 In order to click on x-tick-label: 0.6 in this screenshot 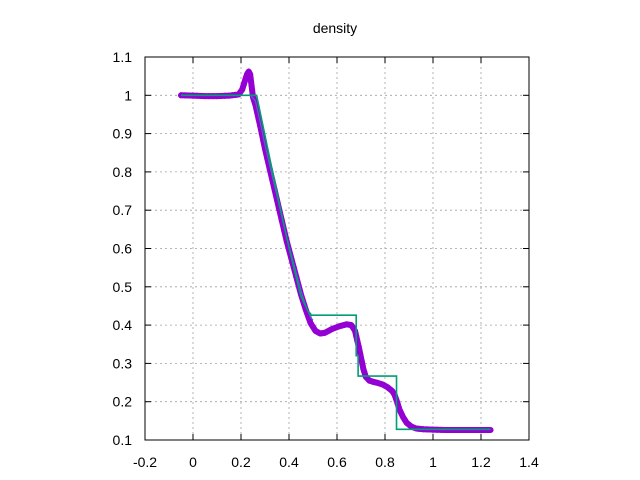, I will do `click(337, 462)`.